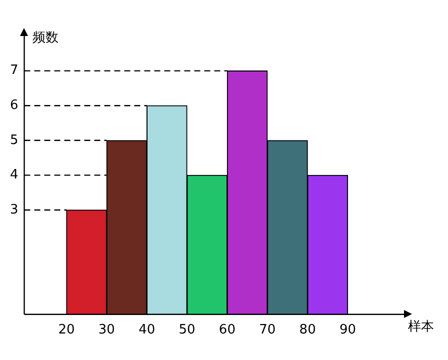  I want to click on y-axis-title: 频数, so click(45, 38).